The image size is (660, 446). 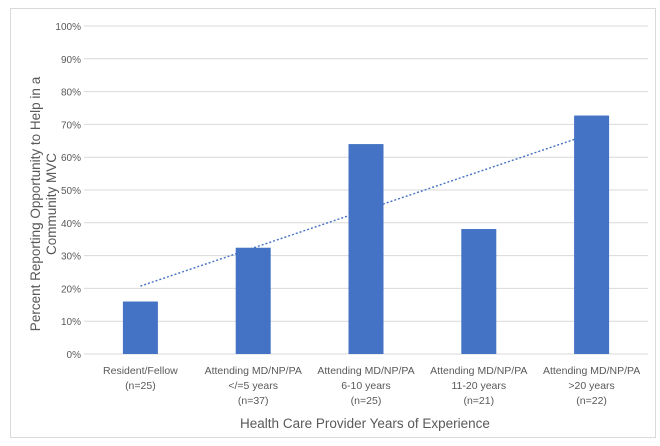 What do you see at coordinates (365, 386) in the screenshot?
I see `x-tick-label: Attending MD/NP/PA 6-10 years (n=25)` at bounding box center [365, 386].